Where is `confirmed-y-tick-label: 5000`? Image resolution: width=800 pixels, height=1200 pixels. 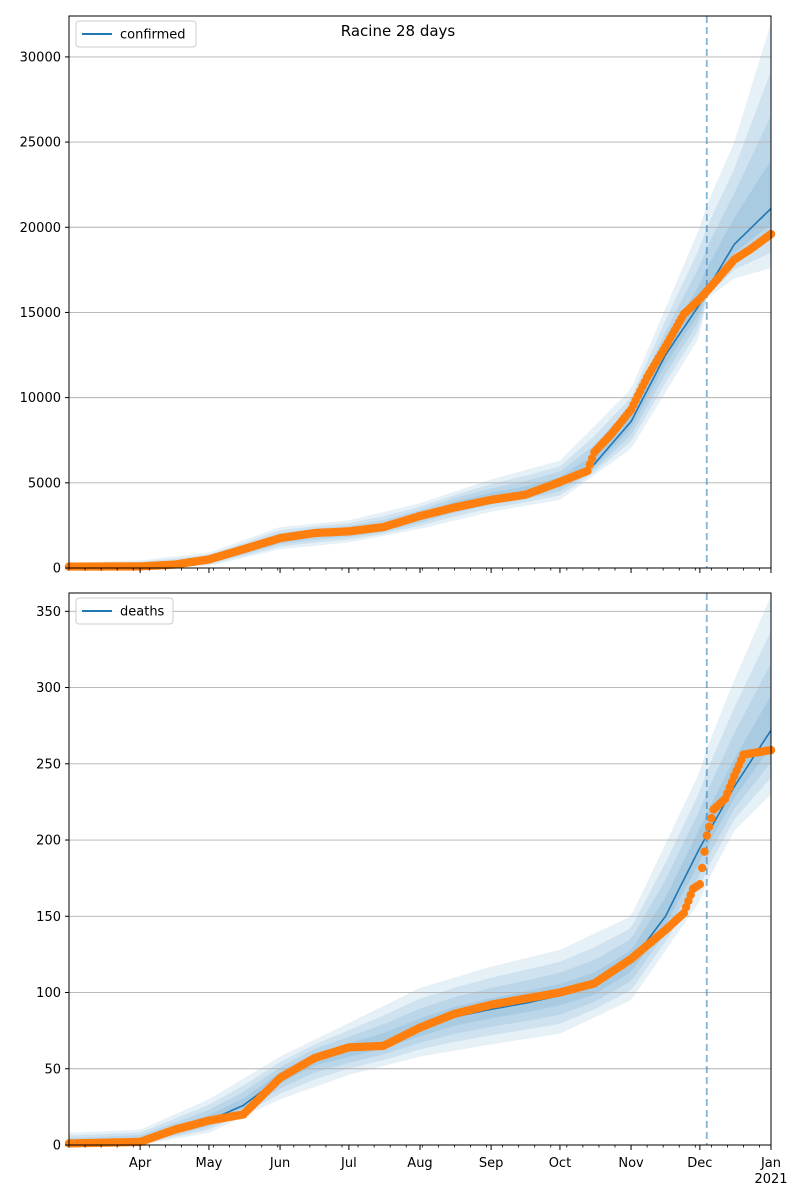
confirmed-y-tick-label: 5000 is located at coordinates (44, 483).